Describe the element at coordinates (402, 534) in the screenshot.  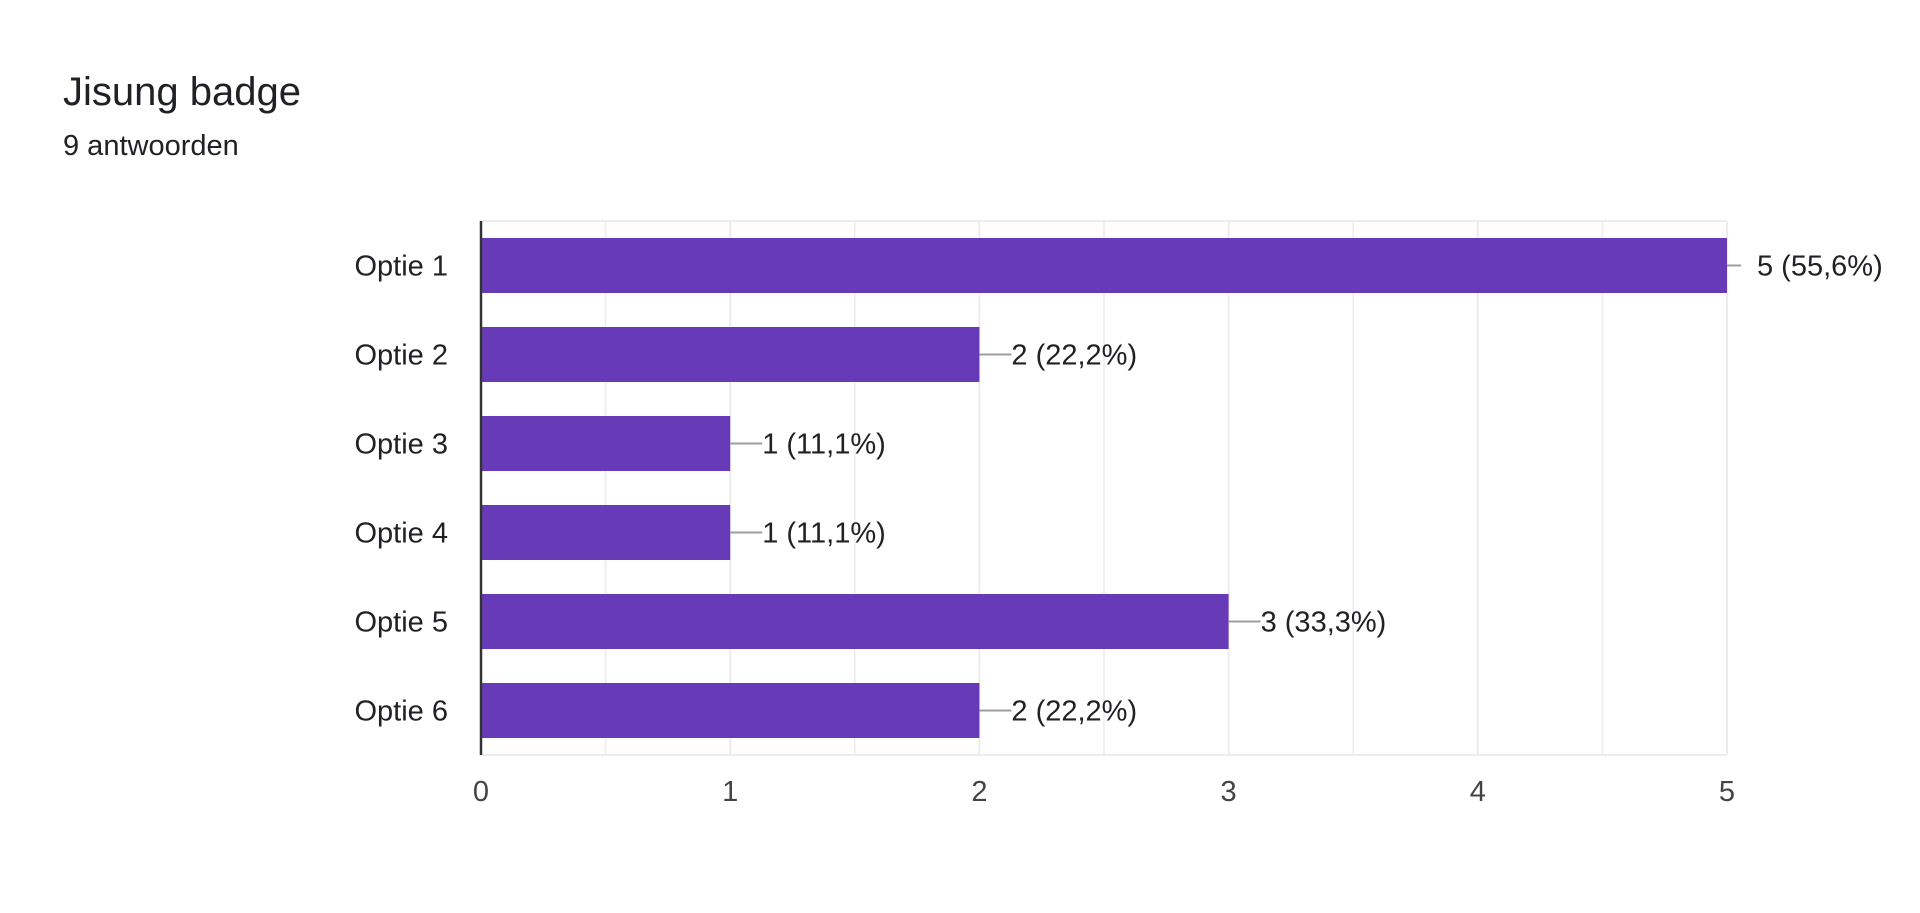
I see `category-label: Optie 4` at that location.